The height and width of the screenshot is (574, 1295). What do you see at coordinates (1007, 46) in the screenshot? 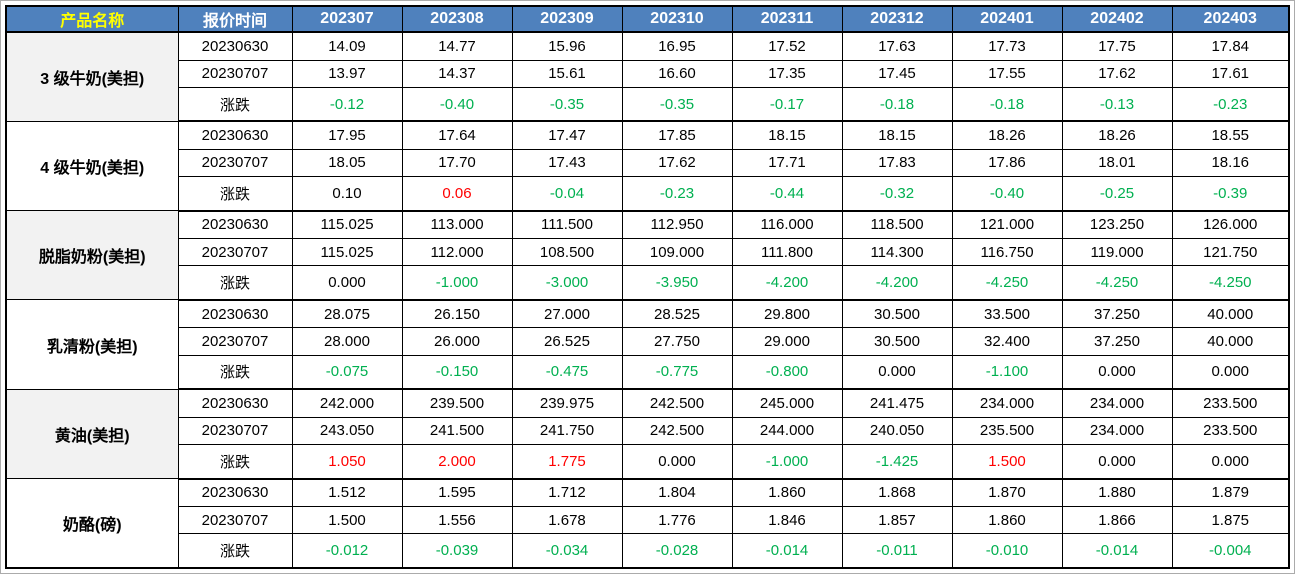
I see `price-value-cell: 17.73` at bounding box center [1007, 46].